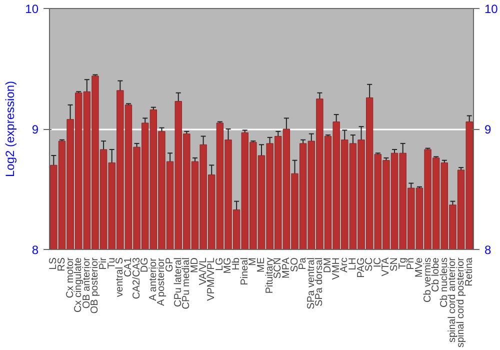 The width and height of the screenshot is (500, 350). What do you see at coordinates (10, 129) in the screenshot?
I see `y-axis-title: Log2 (expression)` at bounding box center [10, 129].